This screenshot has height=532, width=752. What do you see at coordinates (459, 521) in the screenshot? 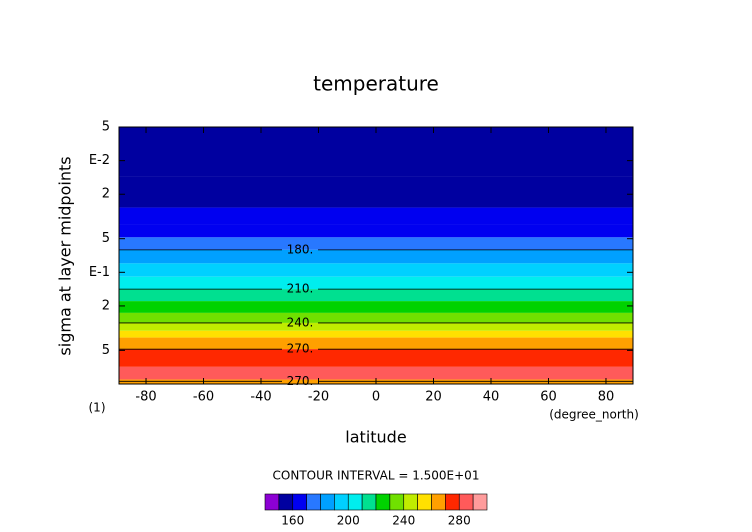
I see `colorbar-tick-label: 280` at bounding box center [459, 521].